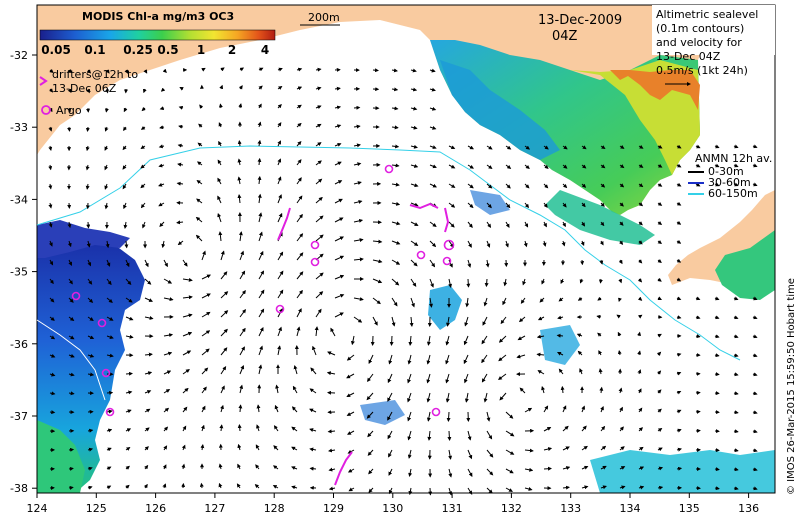 This screenshot has height=520, width=800. I want to click on y-tick-label: -37, so click(19, 416).